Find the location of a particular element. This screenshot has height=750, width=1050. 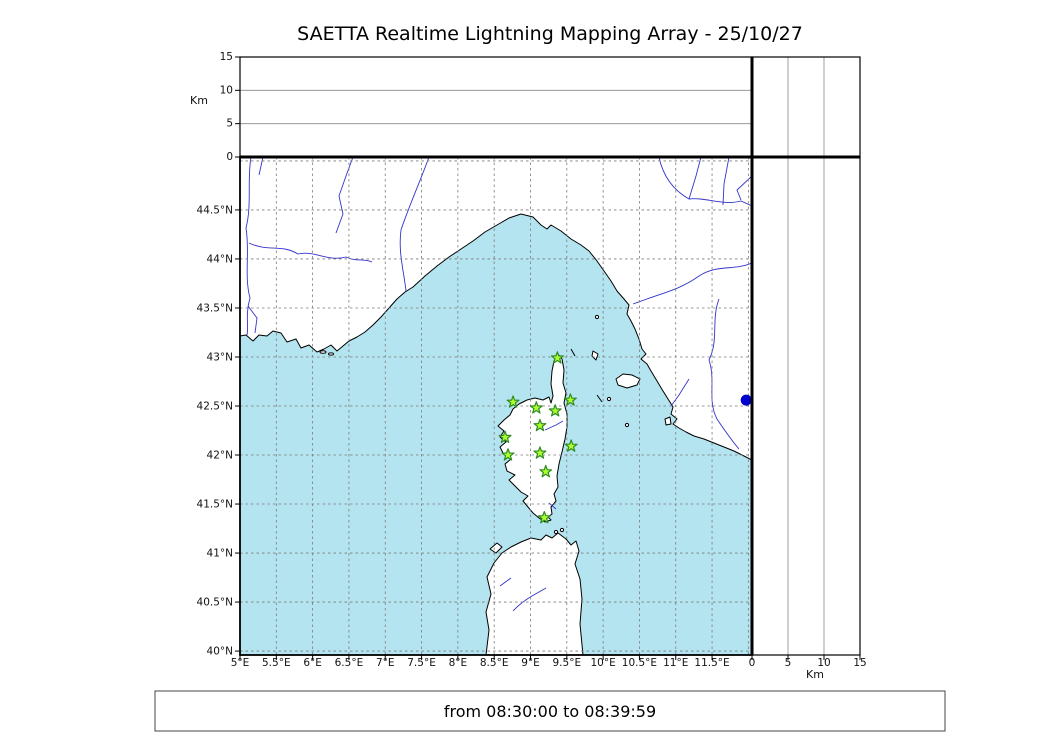

time-range-text: from 08:30:00 to 08:39:59 is located at coordinates (550, 711).